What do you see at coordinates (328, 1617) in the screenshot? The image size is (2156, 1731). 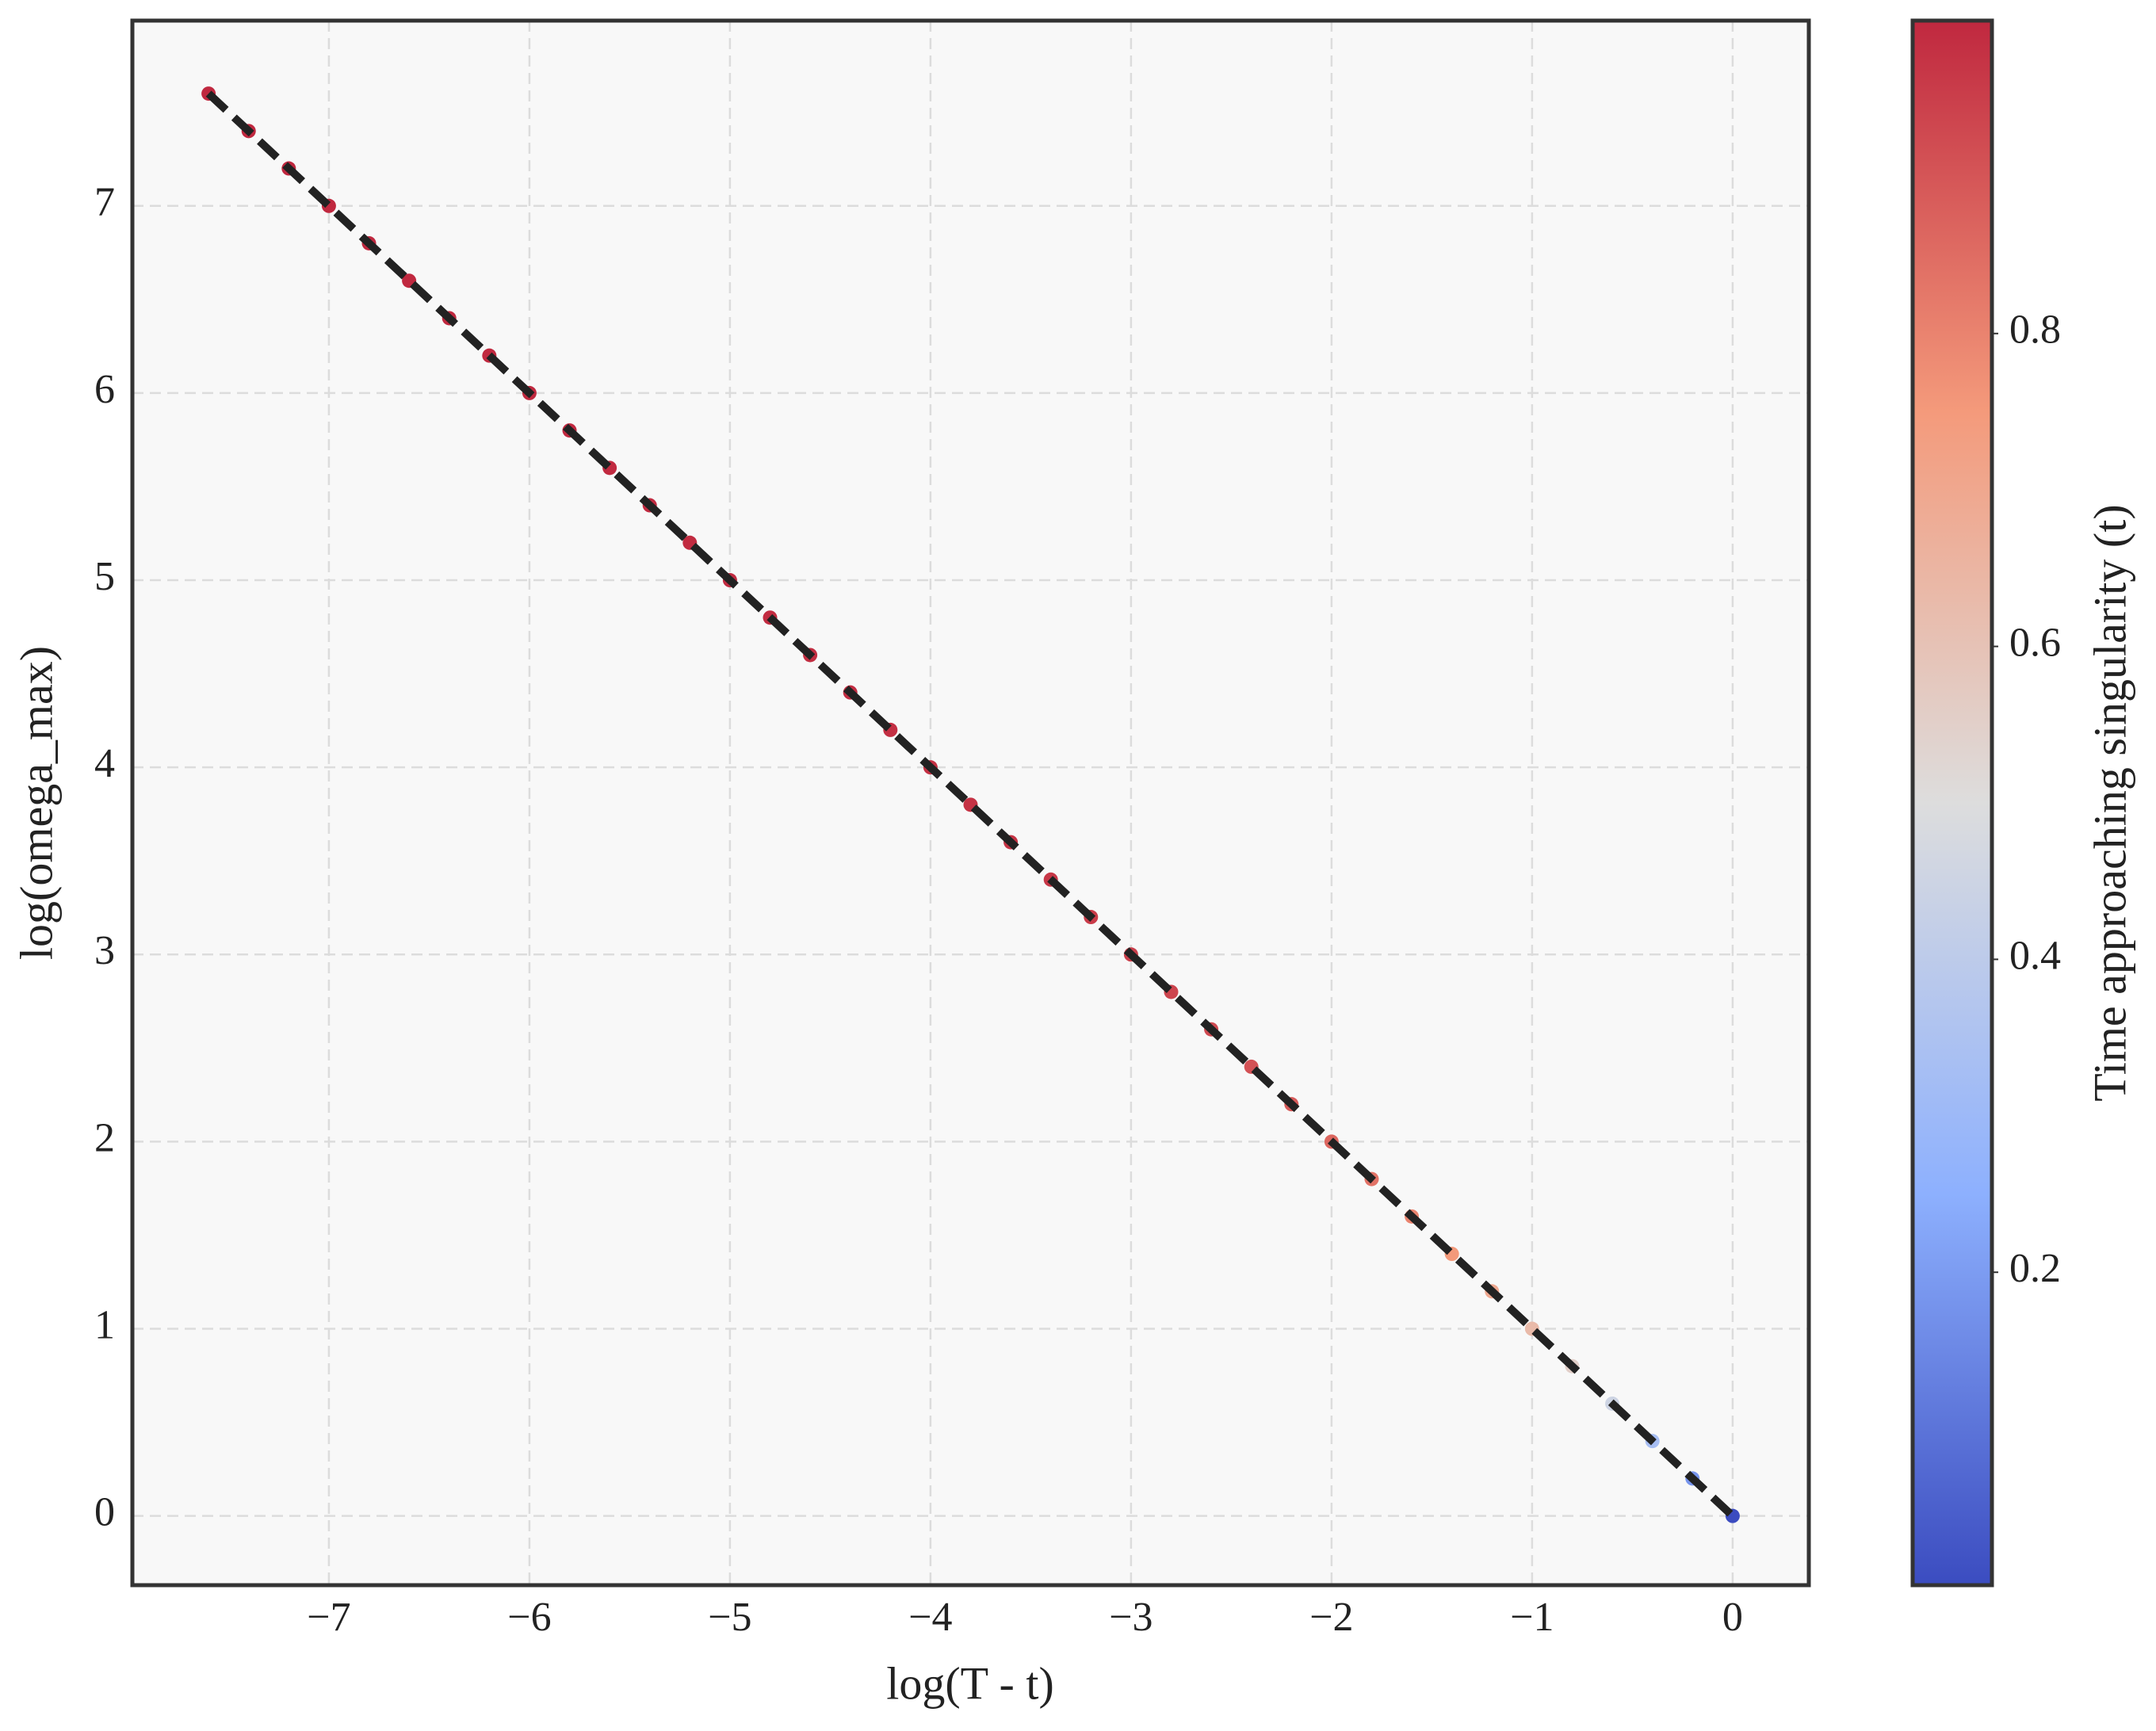 I see `x-tick-label: −7` at bounding box center [328, 1617].